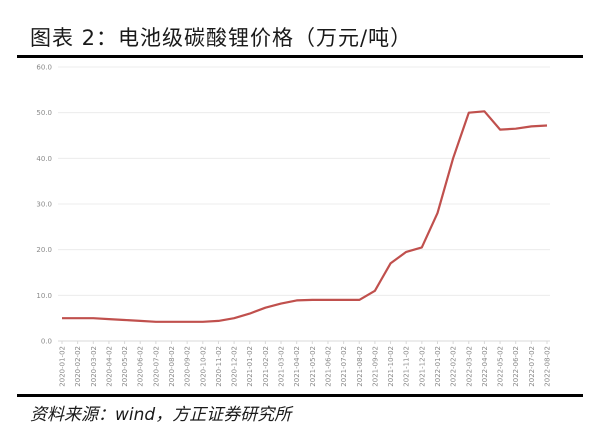 Image resolution: width=600 pixels, height=439 pixels. I want to click on top-rule, so click(300, 56).